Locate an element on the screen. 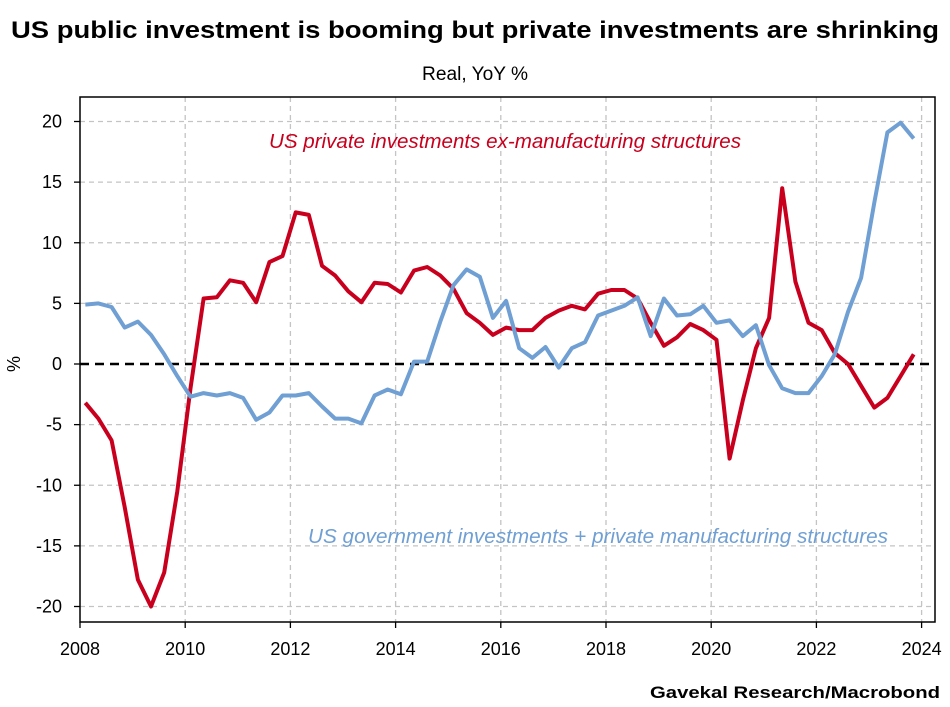  y-tick-label: 10 is located at coordinates (52, 243).